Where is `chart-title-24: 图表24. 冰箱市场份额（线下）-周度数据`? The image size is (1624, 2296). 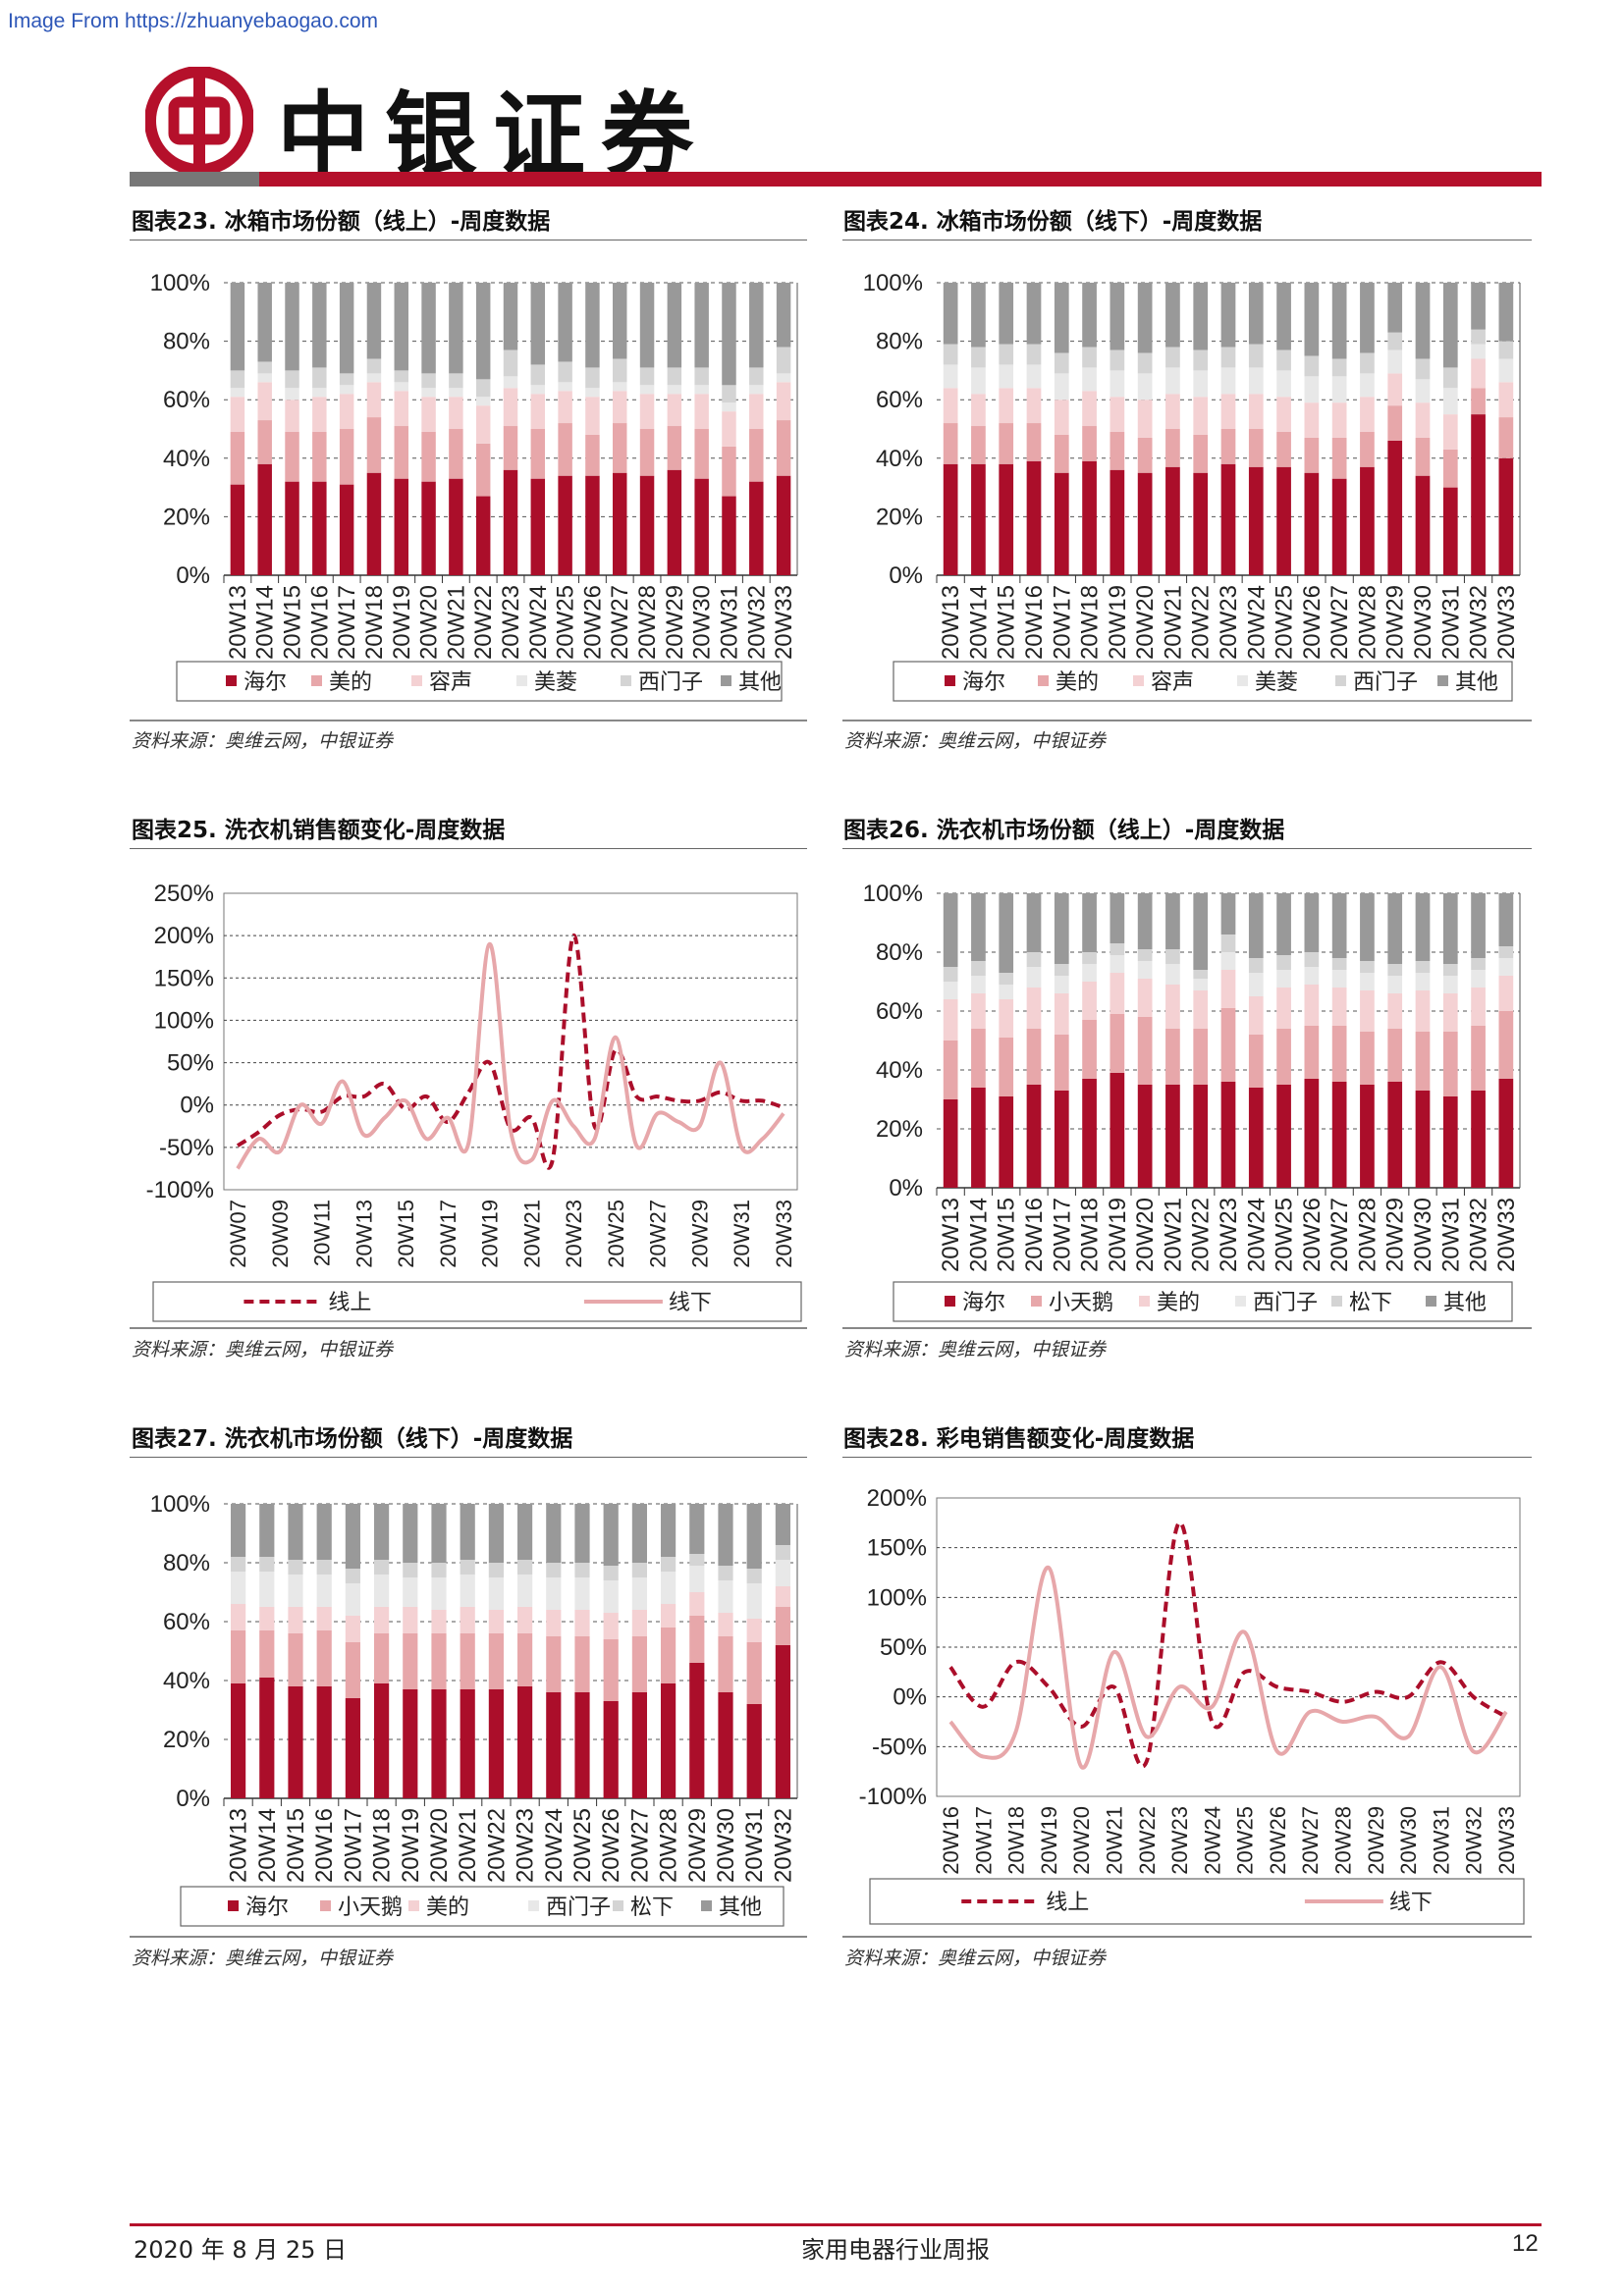
chart-title-24: 图表24. 冰箱市场份额（线下）-周度数据 is located at coordinates (1053, 222).